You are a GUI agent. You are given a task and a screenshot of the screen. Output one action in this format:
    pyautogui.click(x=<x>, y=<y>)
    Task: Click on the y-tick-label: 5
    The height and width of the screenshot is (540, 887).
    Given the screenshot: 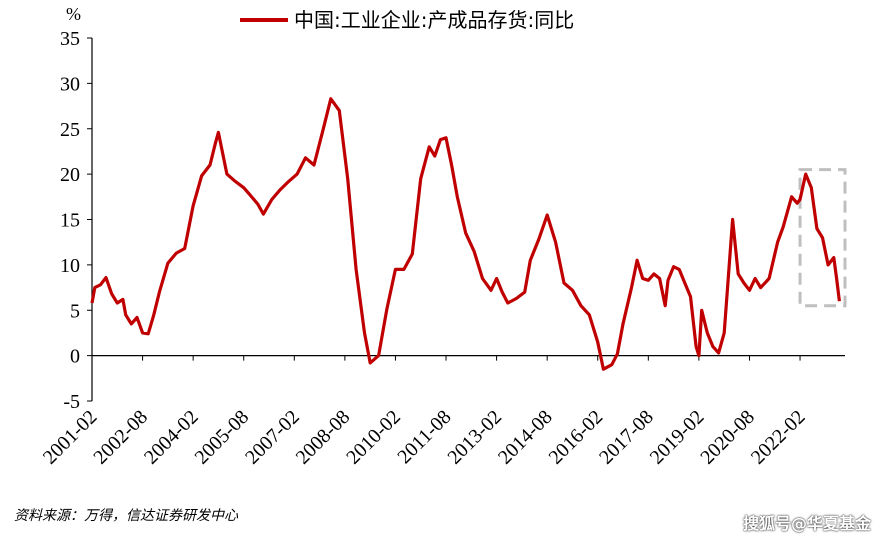 What is the action you would take?
    pyautogui.click(x=75, y=311)
    